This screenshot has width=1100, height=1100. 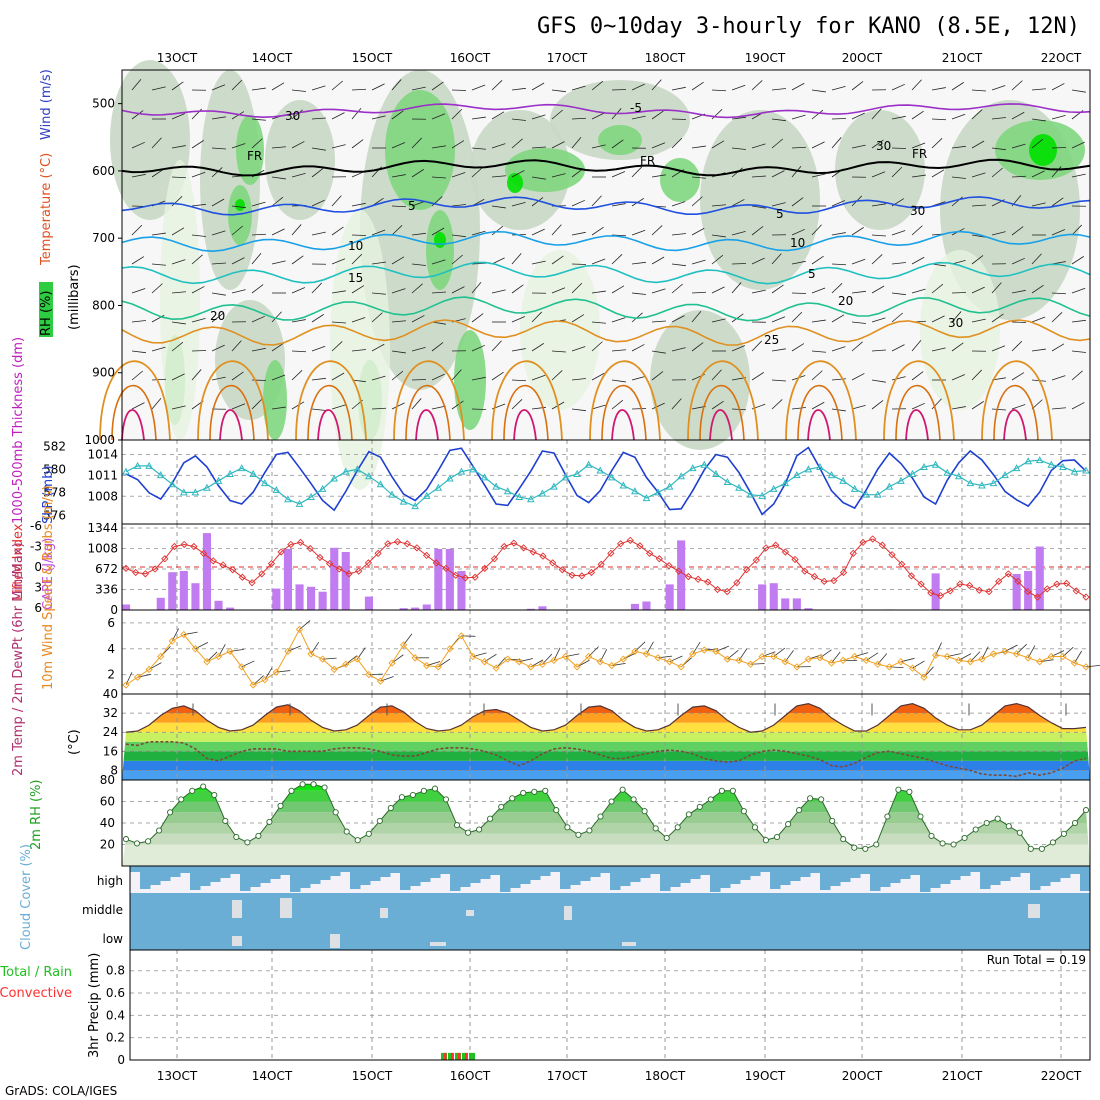 What do you see at coordinates (54, 492) in the screenshot?
I see `thickness-tick-label: 578` at bounding box center [54, 492].